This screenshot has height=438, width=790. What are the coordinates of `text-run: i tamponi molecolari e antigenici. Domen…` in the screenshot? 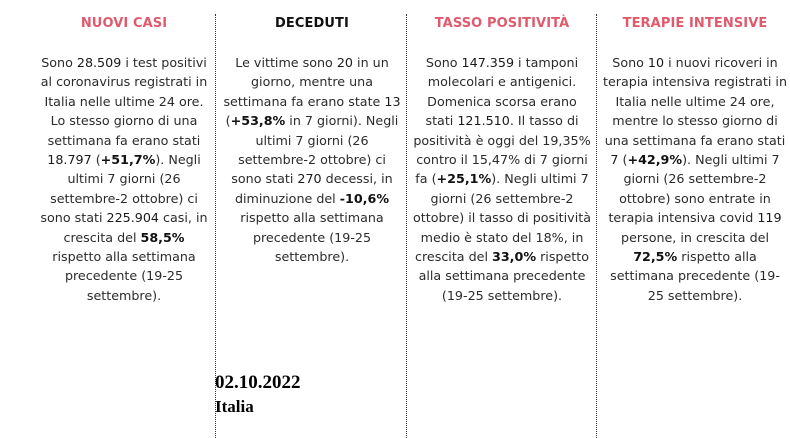 It's located at (502, 92).